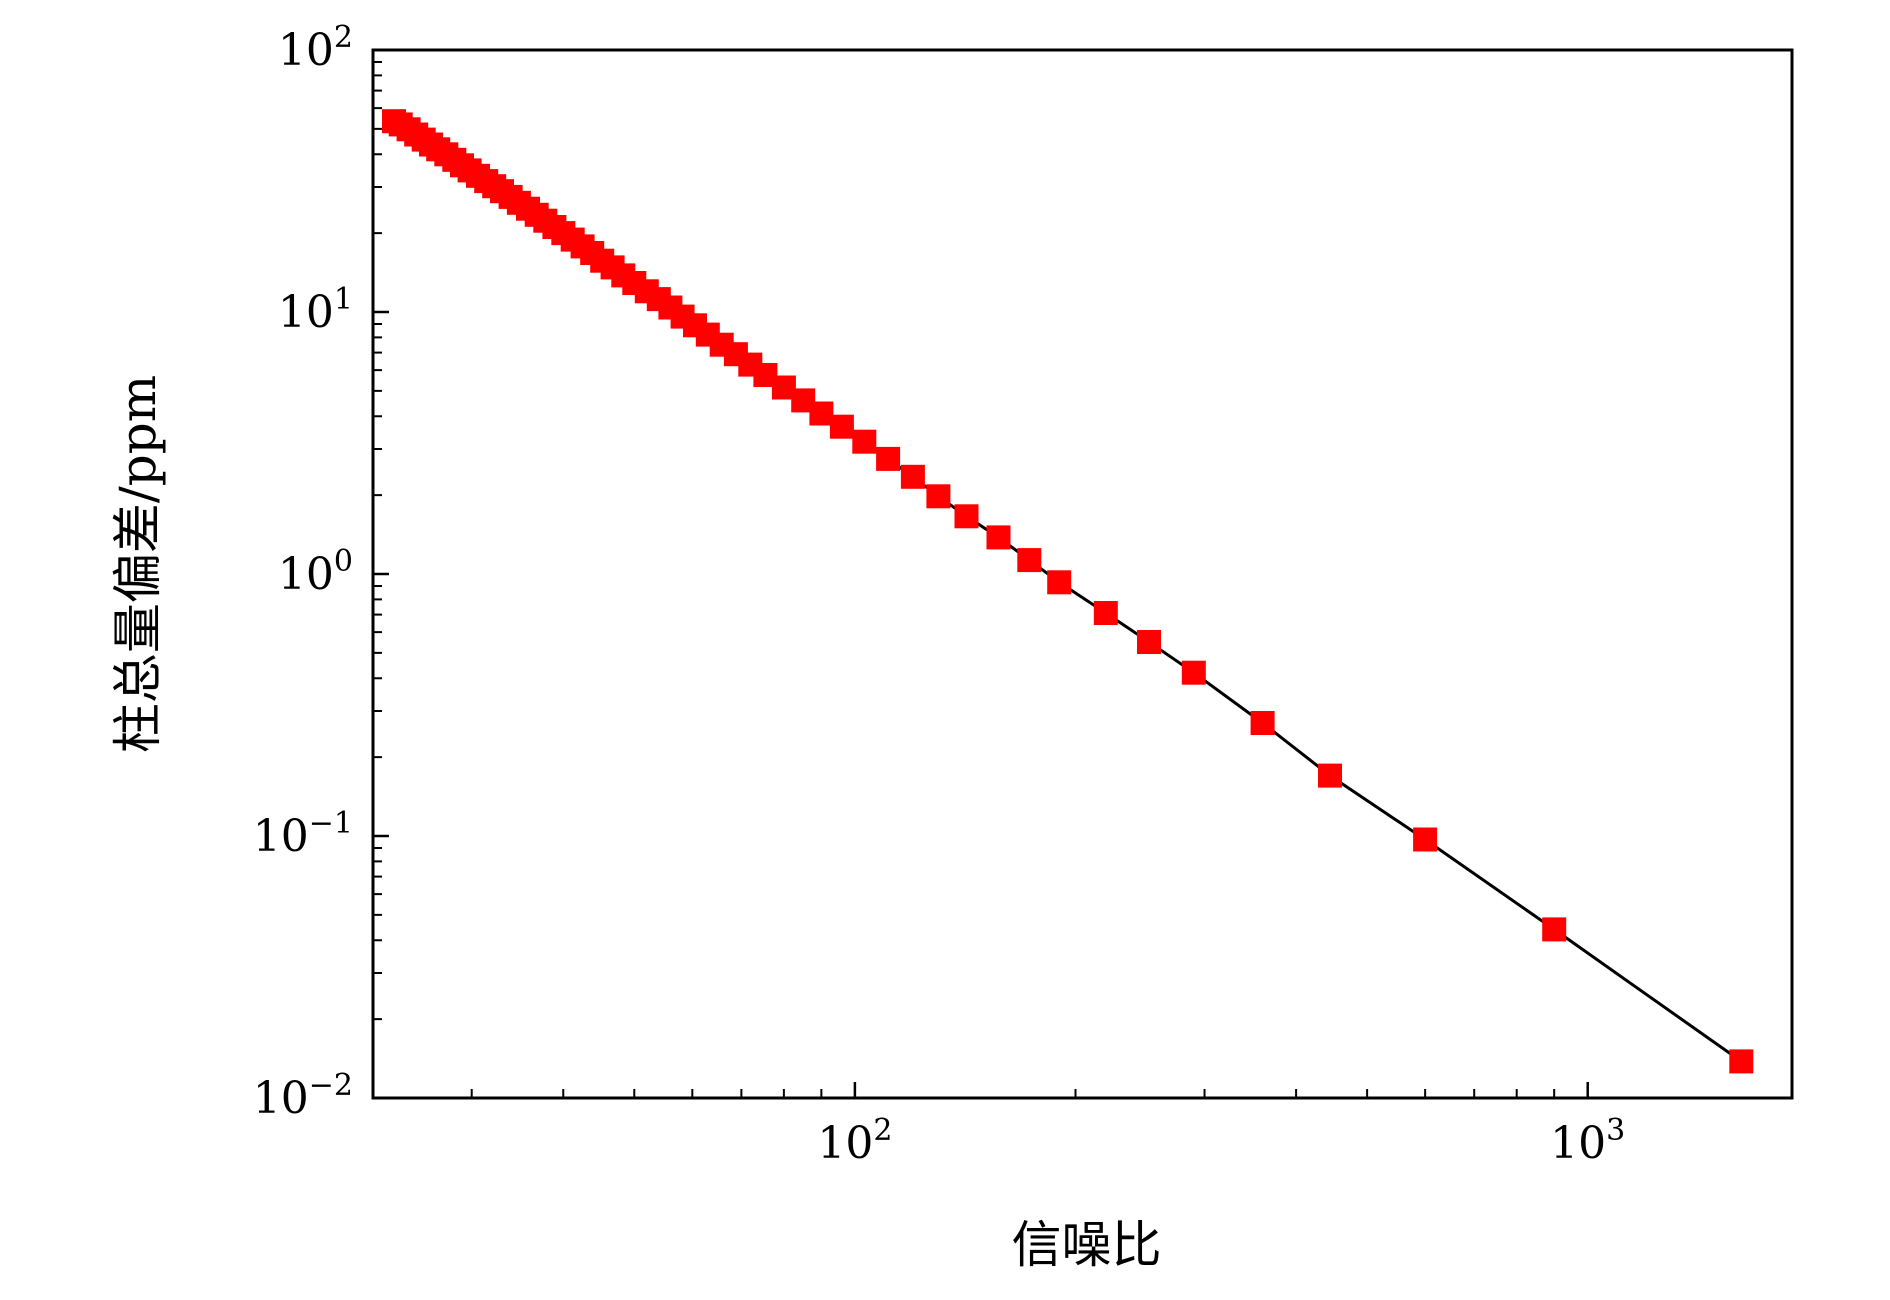 This screenshot has height=1300, width=1890. I want to click on y-tick-label: 10⁻¹, so click(303, 834).